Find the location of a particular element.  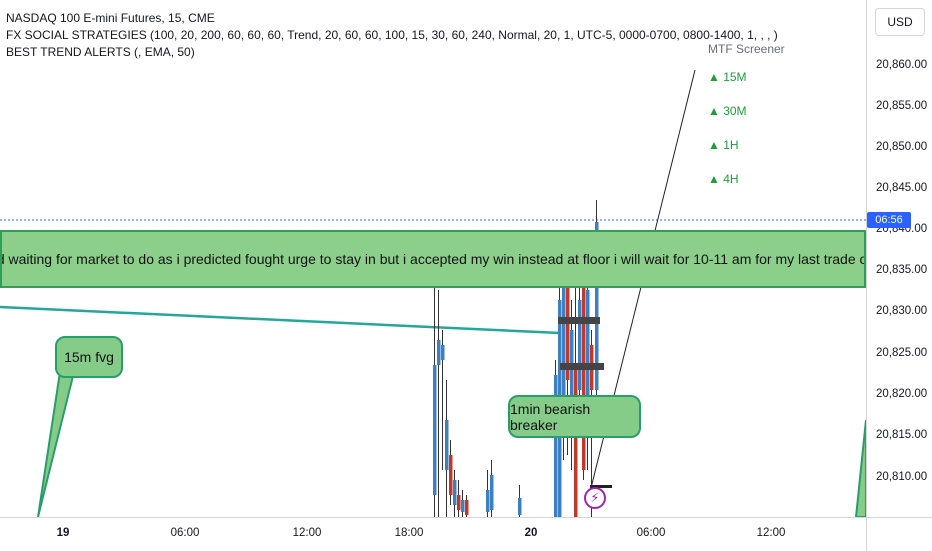

price-tick: 20,850.00 is located at coordinates (902, 147).